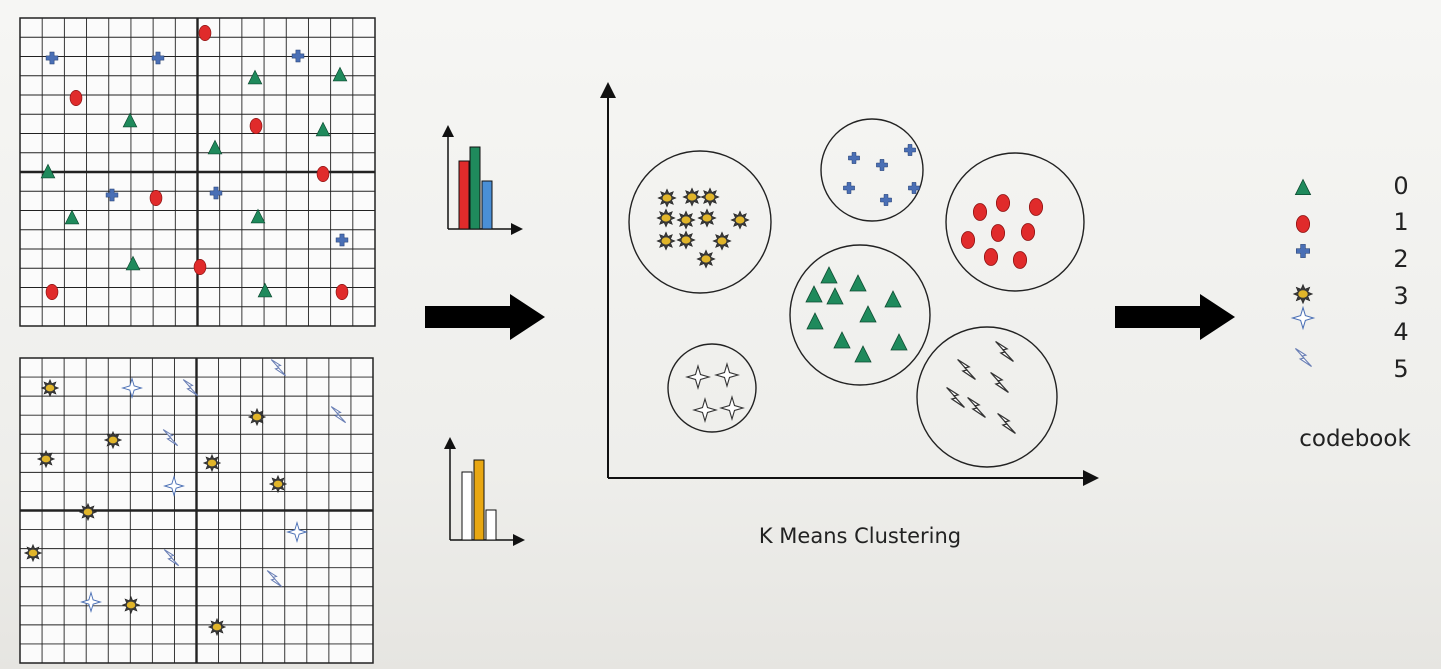 This screenshot has height=669, width=1441. Describe the element at coordinates (1175, 317) in the screenshot. I see `arrow-to-codebook` at that location.